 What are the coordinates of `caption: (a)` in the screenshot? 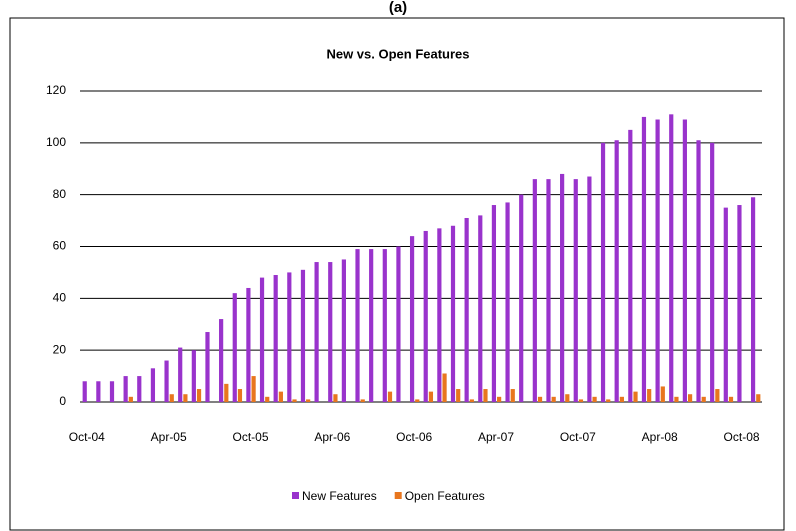 It's located at (398, 8).